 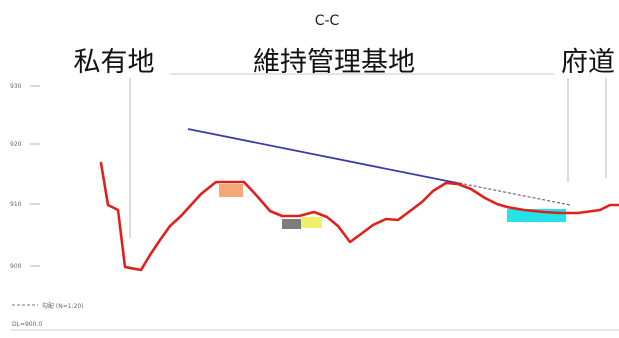 I want to click on elevation-label-900: 900, so click(x=16, y=266).